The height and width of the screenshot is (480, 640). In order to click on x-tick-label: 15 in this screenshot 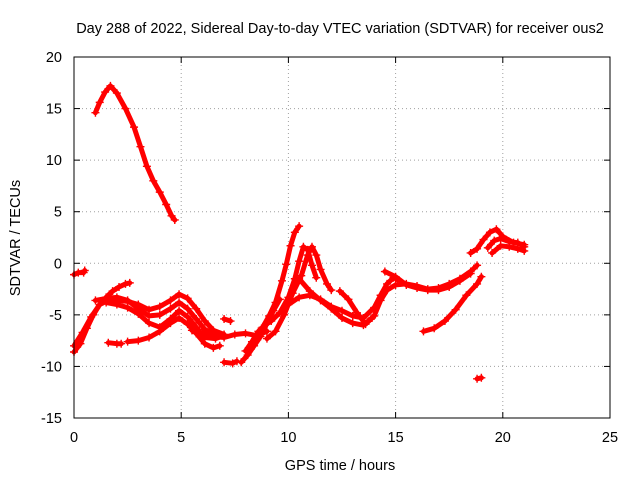, I will do `click(396, 438)`.